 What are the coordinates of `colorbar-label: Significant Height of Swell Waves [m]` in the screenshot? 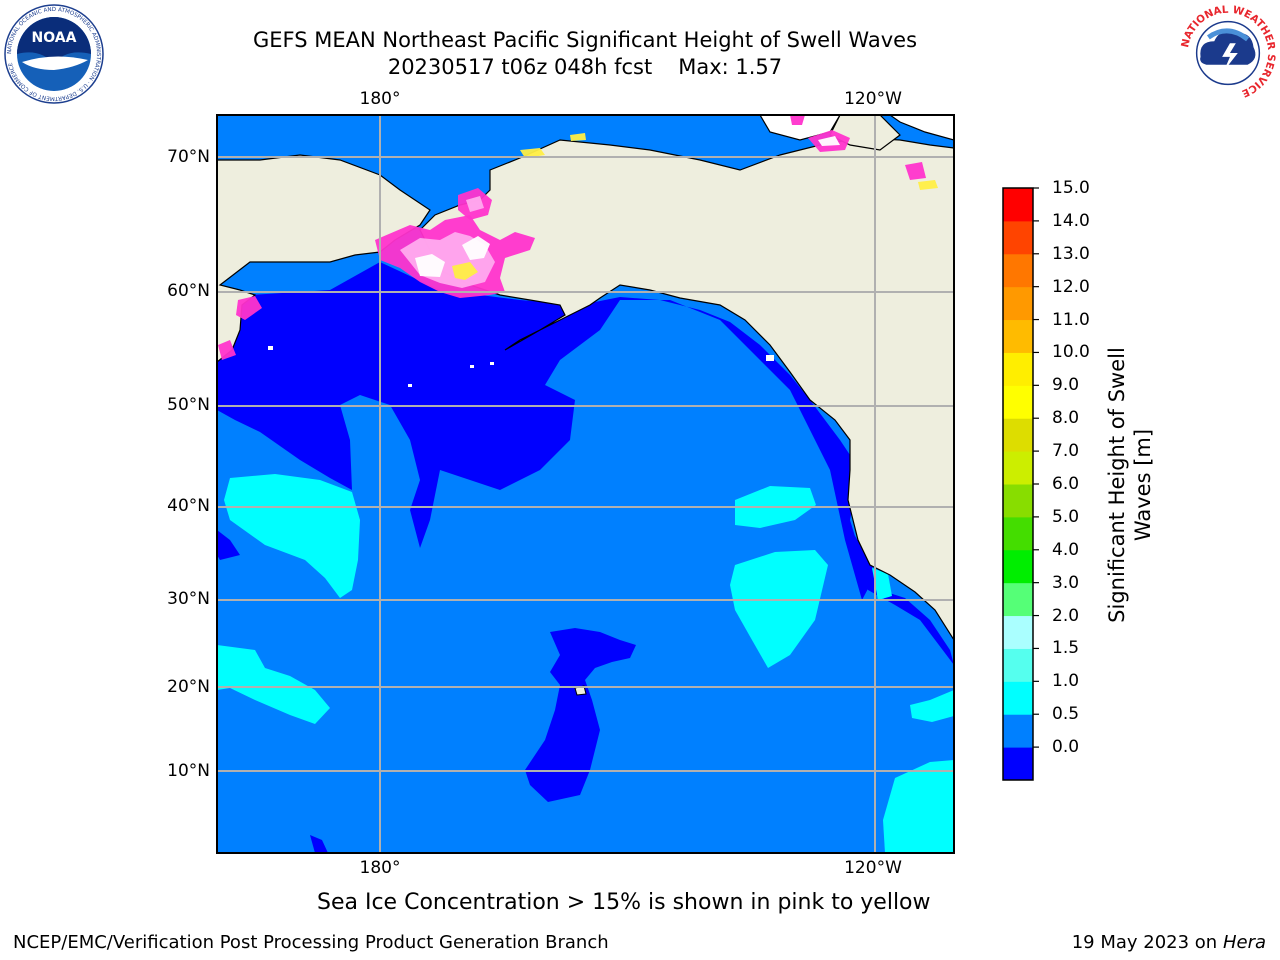 It's located at (1130, 485).